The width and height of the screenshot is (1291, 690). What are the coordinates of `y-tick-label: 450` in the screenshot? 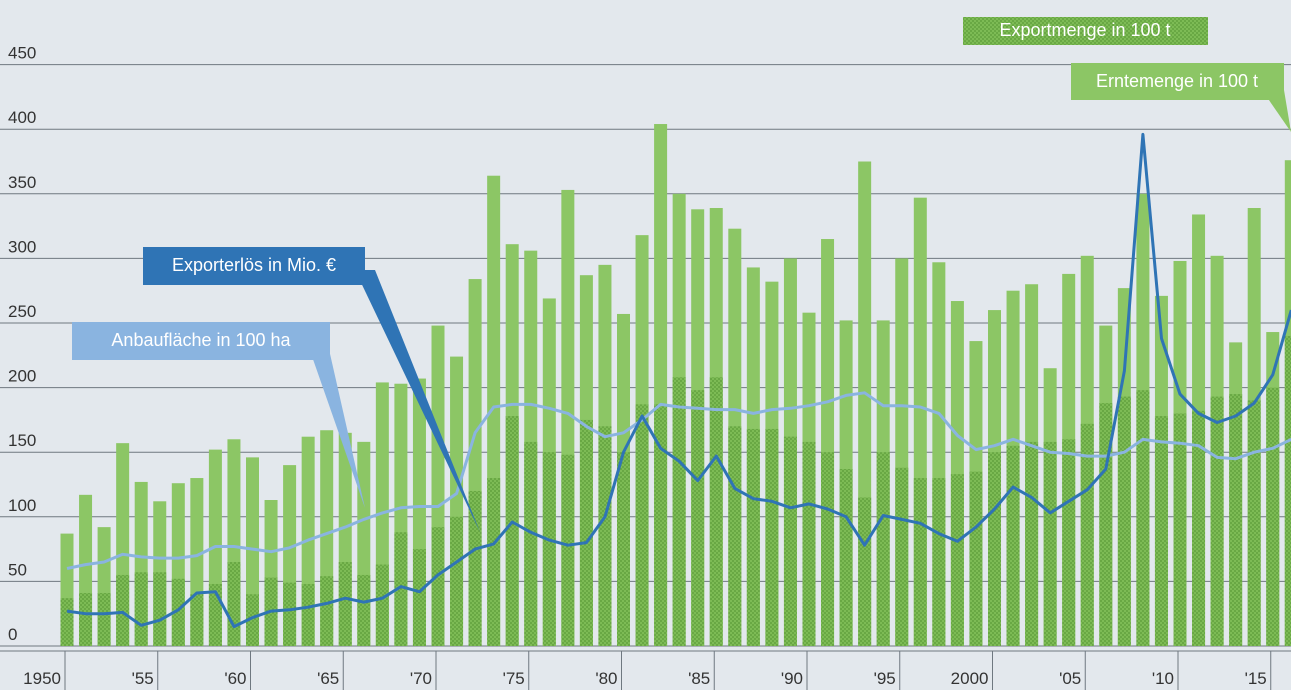 It's located at (22, 53).